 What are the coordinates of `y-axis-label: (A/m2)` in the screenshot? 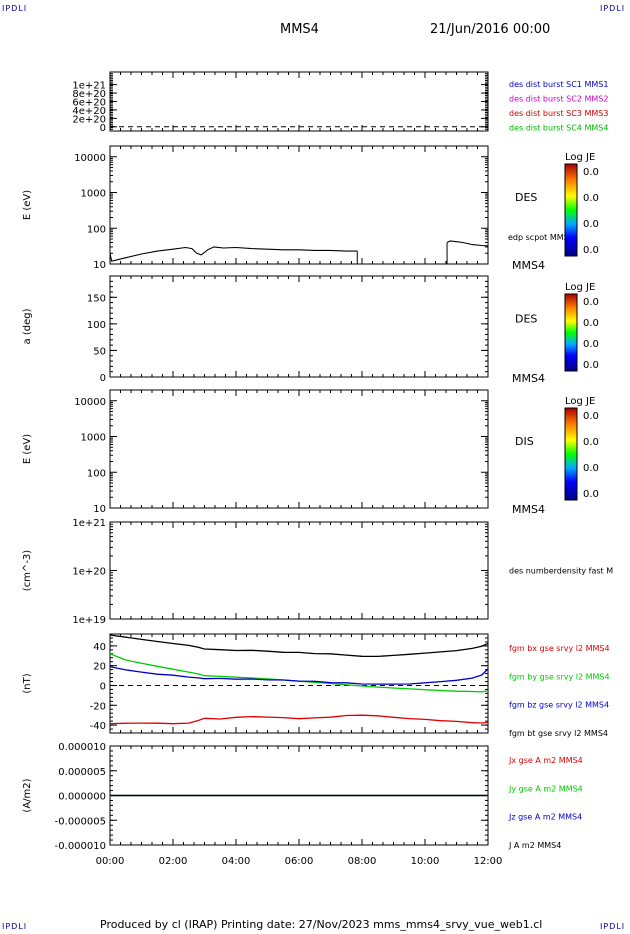 It's located at (27, 795).